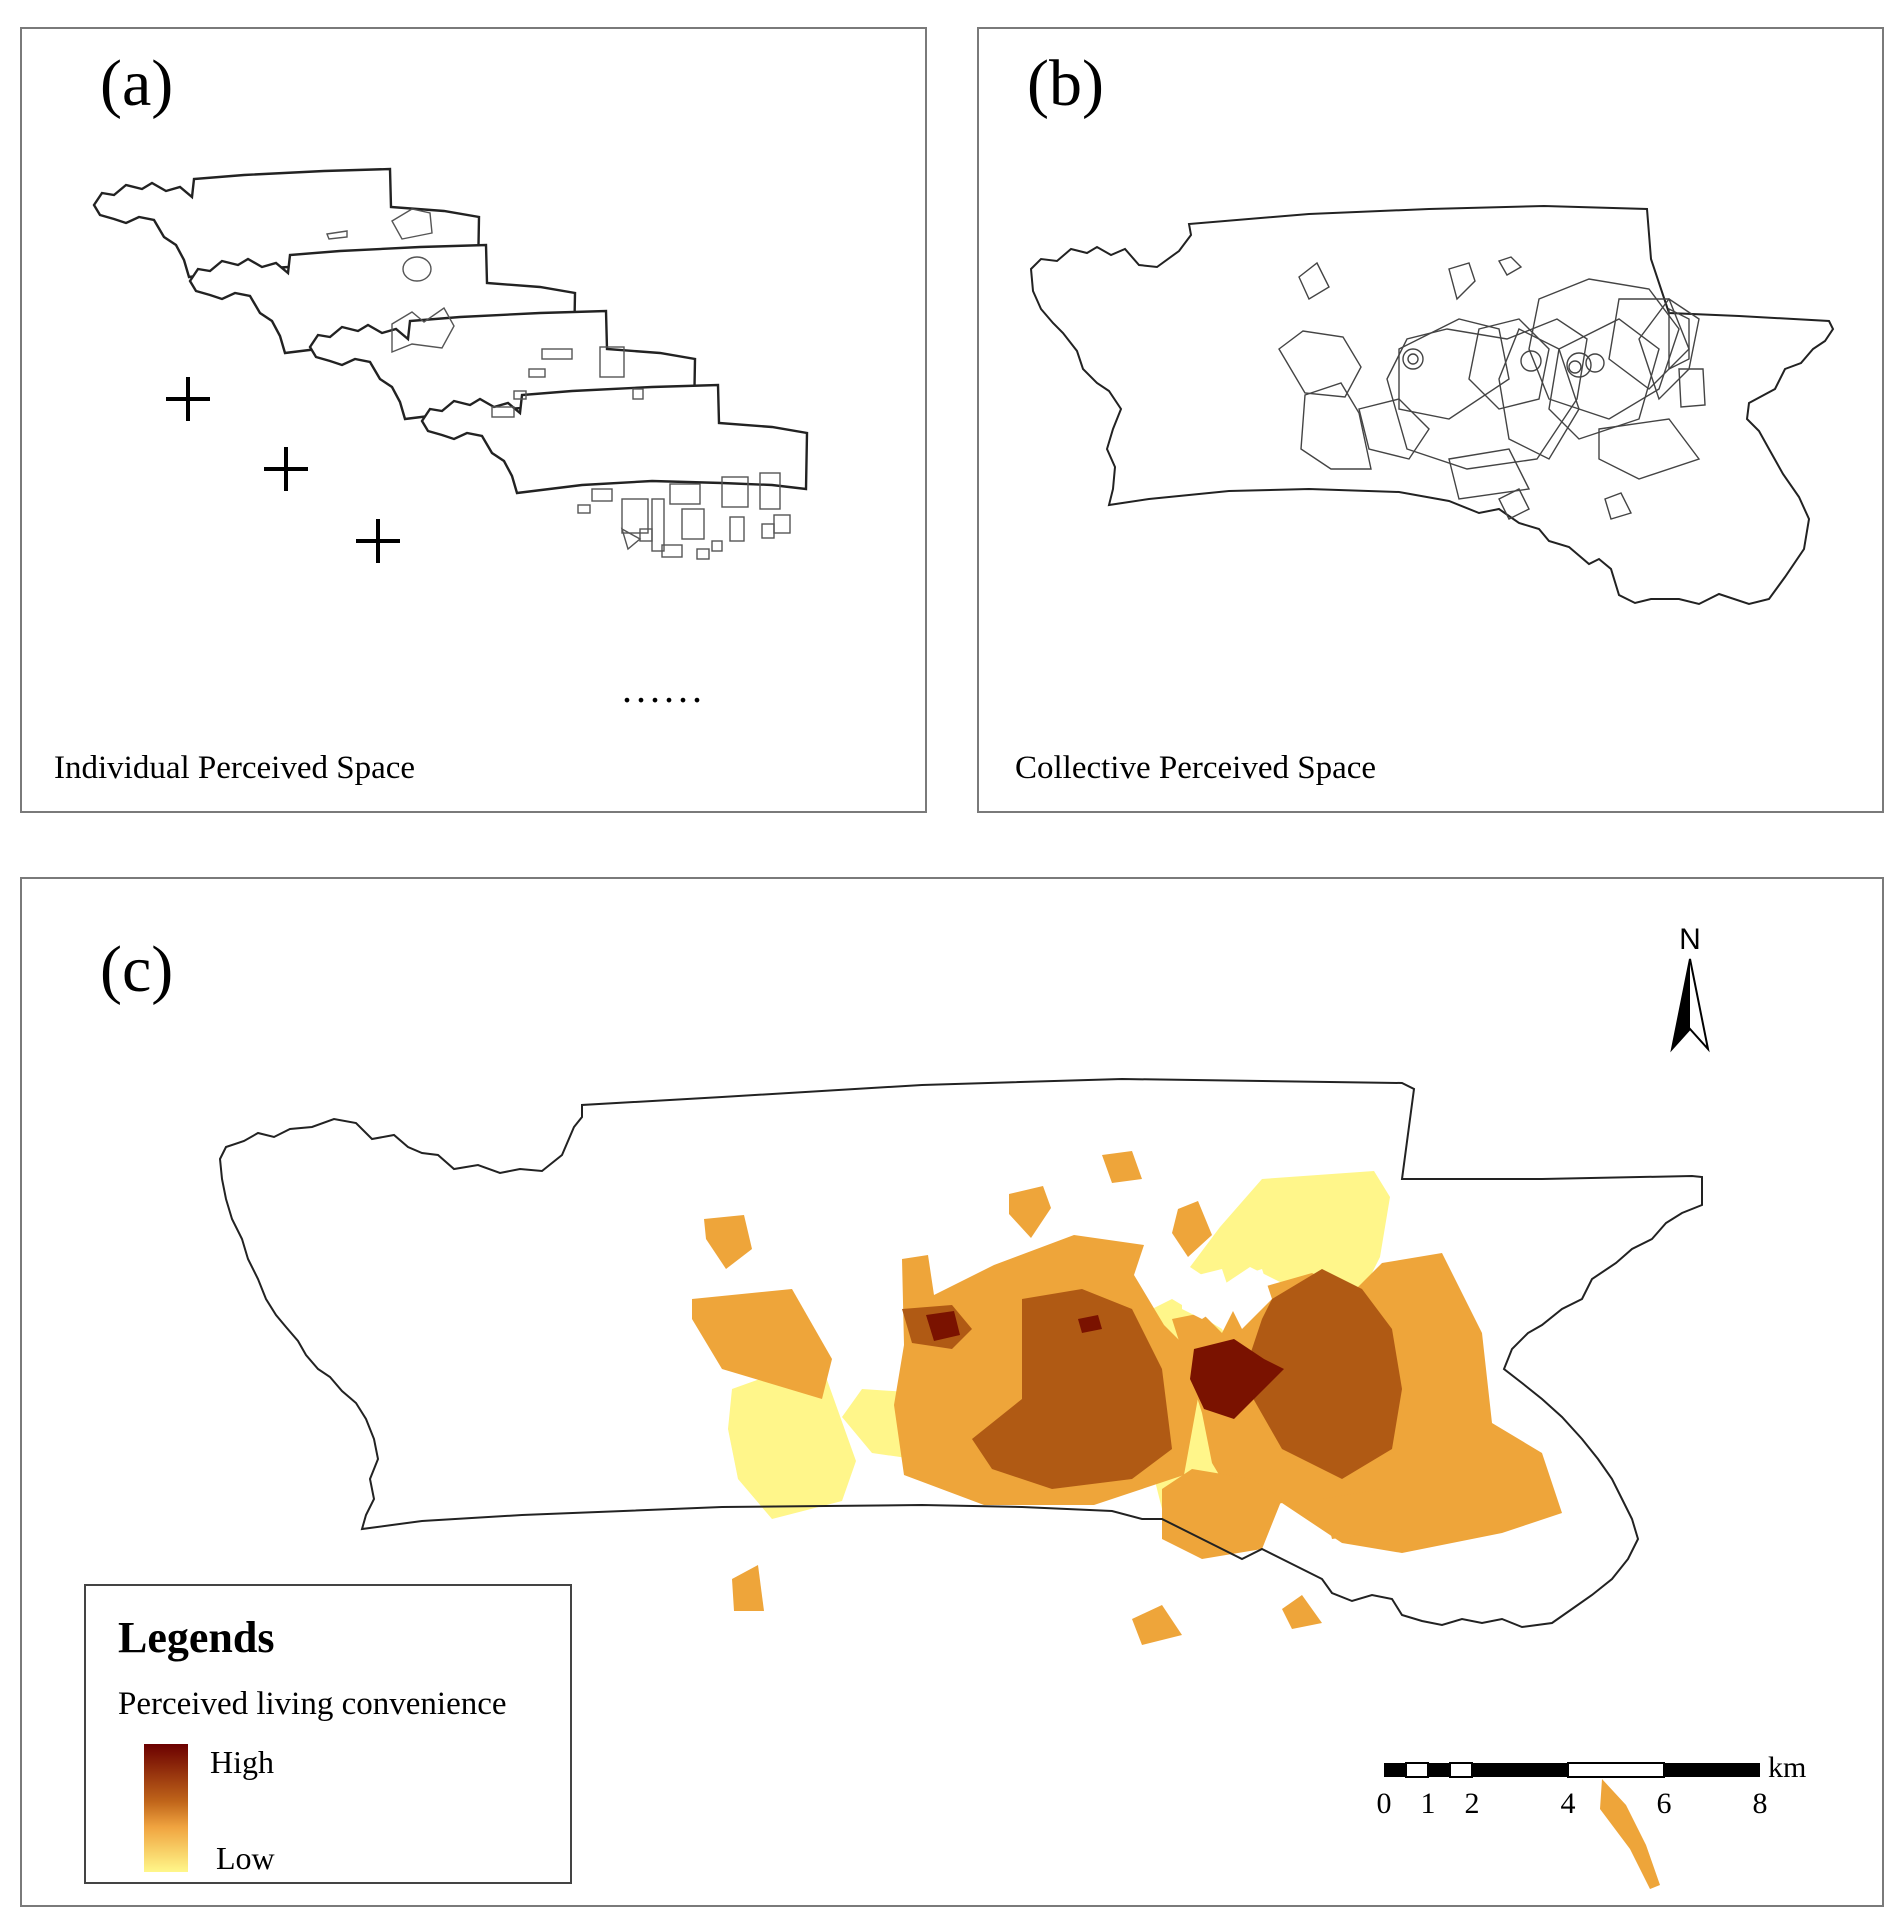 The image size is (1899, 1920). What do you see at coordinates (312, 1704) in the screenshot?
I see `legend-subtitle: Perceived living convenience` at bounding box center [312, 1704].